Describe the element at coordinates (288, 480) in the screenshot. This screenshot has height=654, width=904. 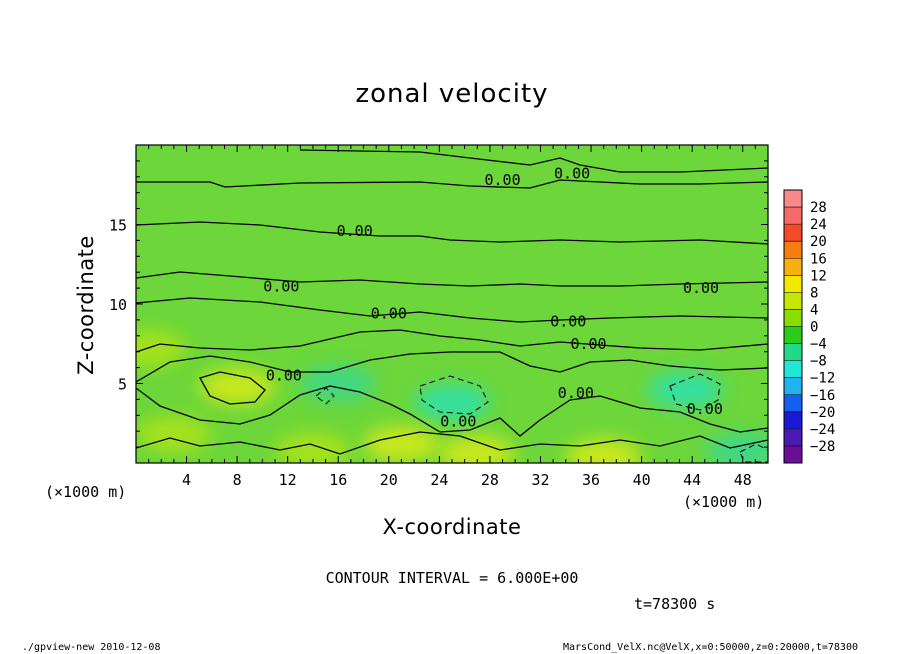
I see `x-tick-label: 12` at that location.